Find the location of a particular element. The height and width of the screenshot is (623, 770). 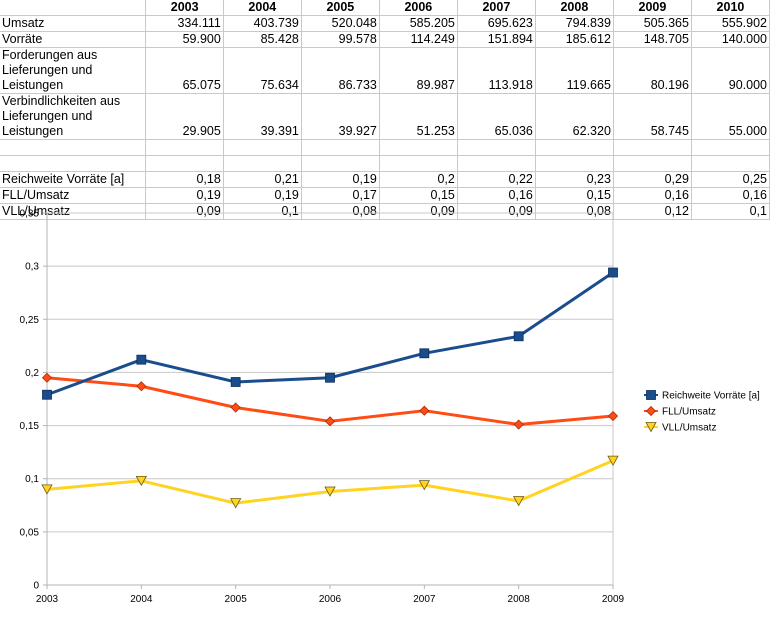

year-header-cell: 2008 is located at coordinates (574, 8).